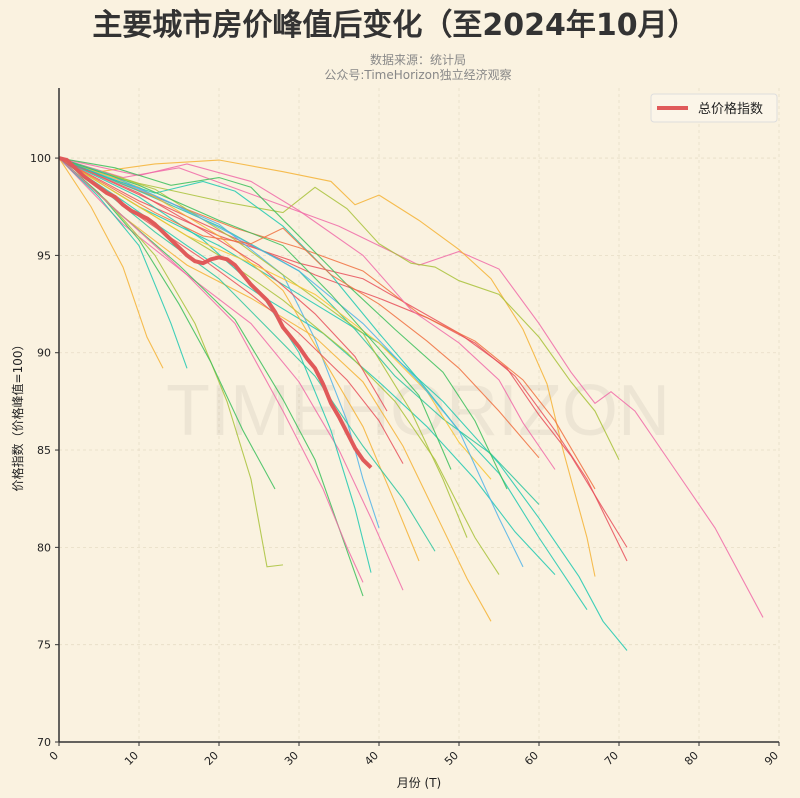 This screenshot has height=798, width=800. I want to click on y-tick-label: 90, so click(44, 353).